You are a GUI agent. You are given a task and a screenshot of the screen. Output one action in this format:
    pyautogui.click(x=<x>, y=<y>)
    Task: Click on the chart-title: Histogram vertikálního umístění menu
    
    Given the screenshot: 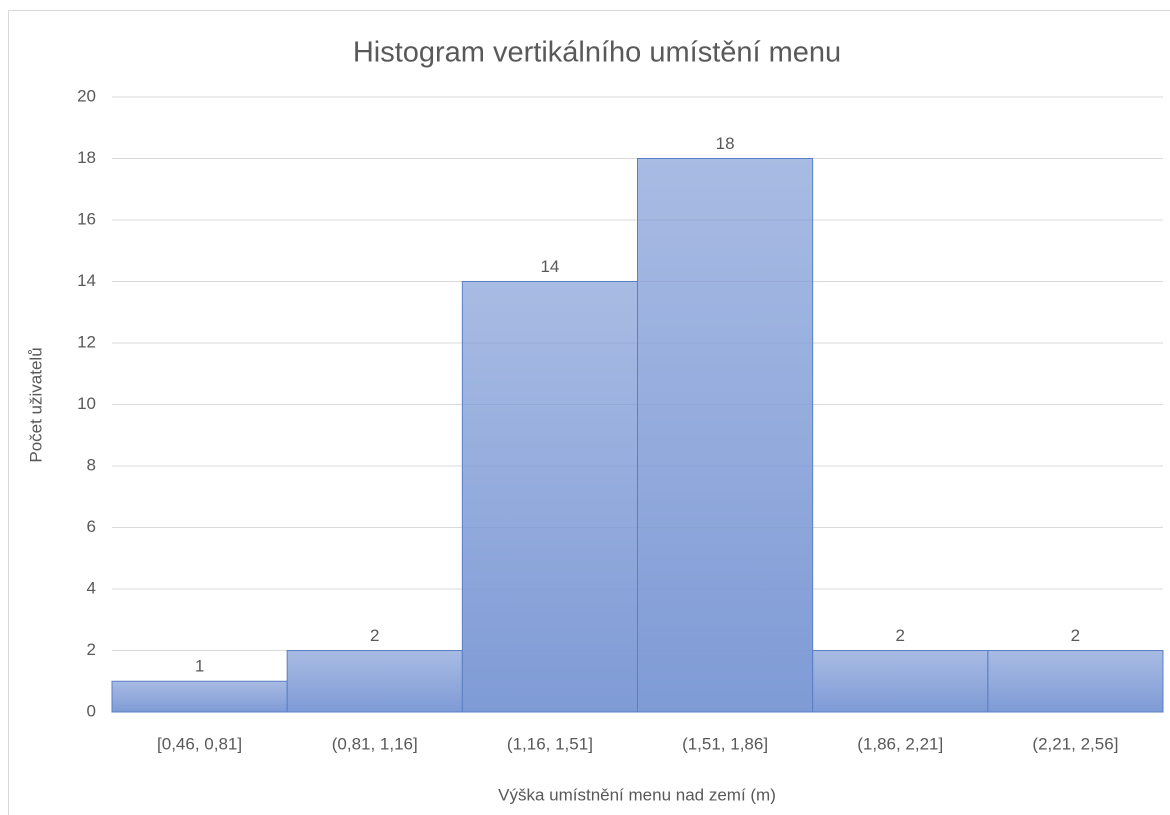 What is the action you would take?
    pyautogui.click(x=597, y=53)
    